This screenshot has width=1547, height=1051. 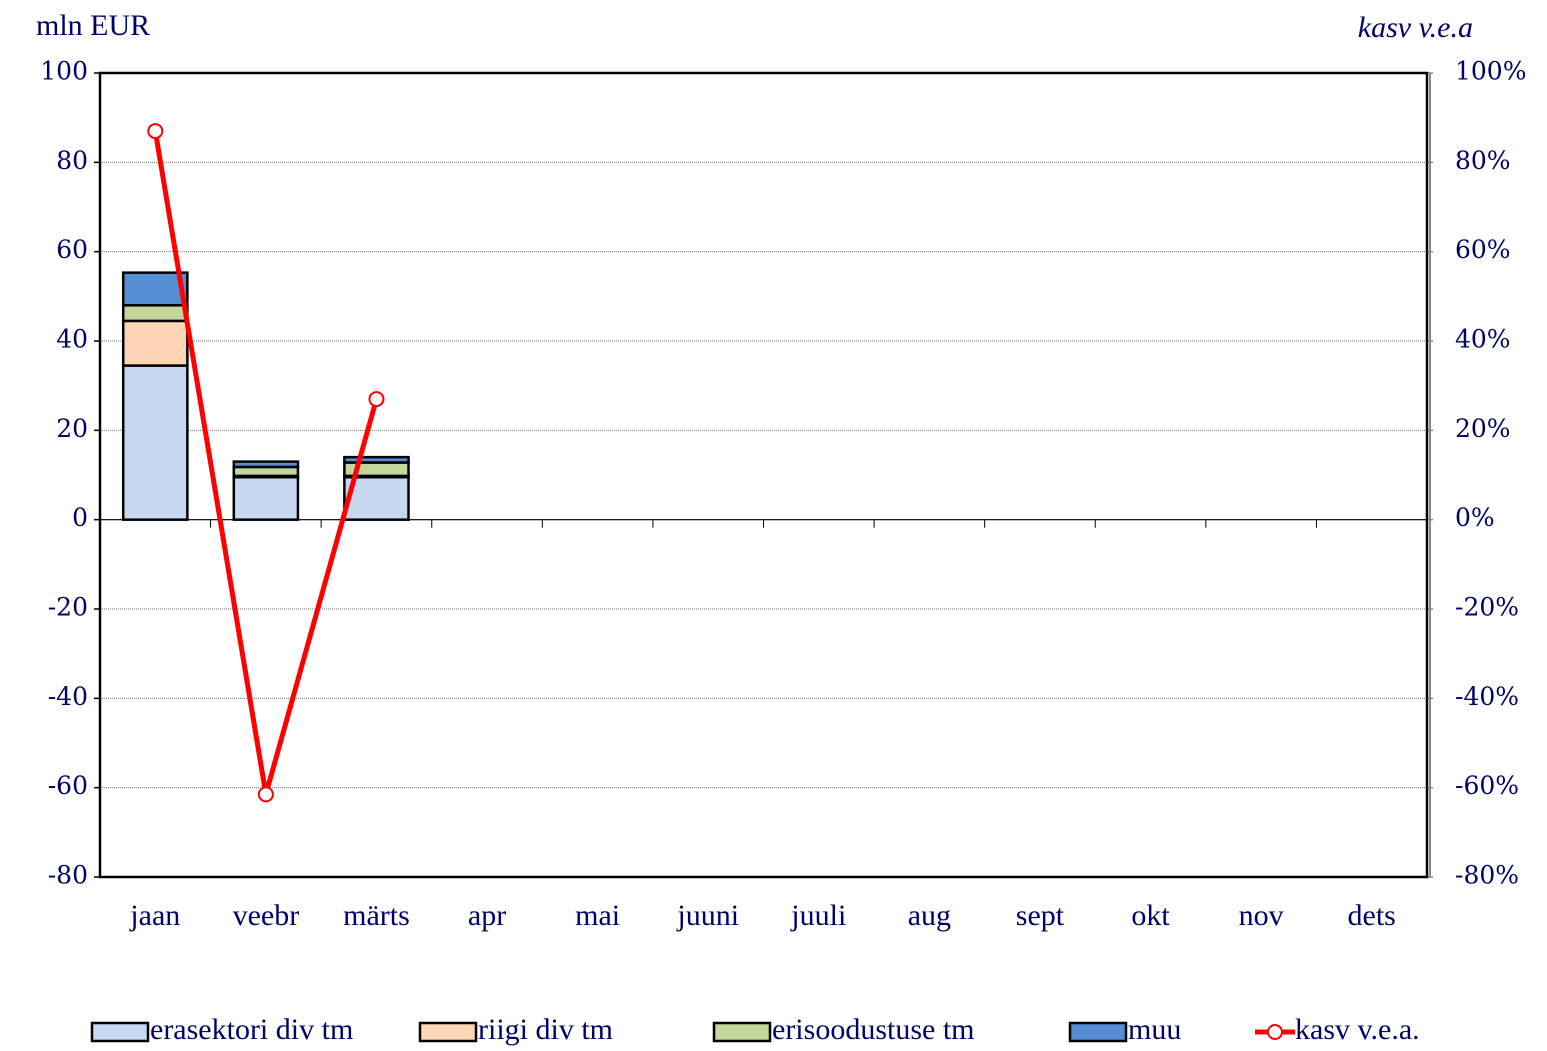 I want to click on x-tick-label: juuli, so click(x=818, y=915).